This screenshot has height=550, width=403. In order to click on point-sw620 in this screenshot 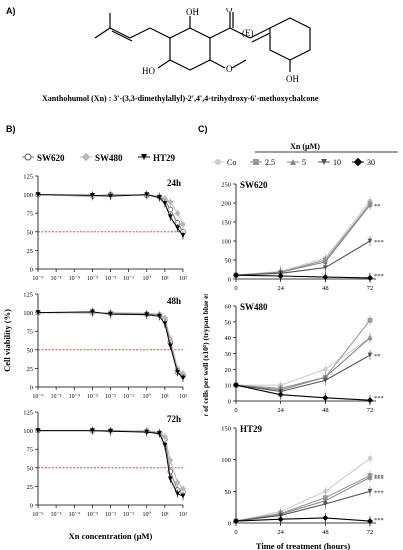, I will do `click(170, 209)`.